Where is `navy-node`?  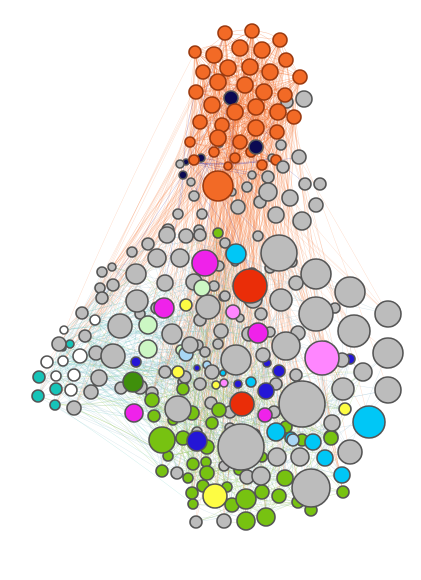 navy-node is located at coordinates (256, 147).